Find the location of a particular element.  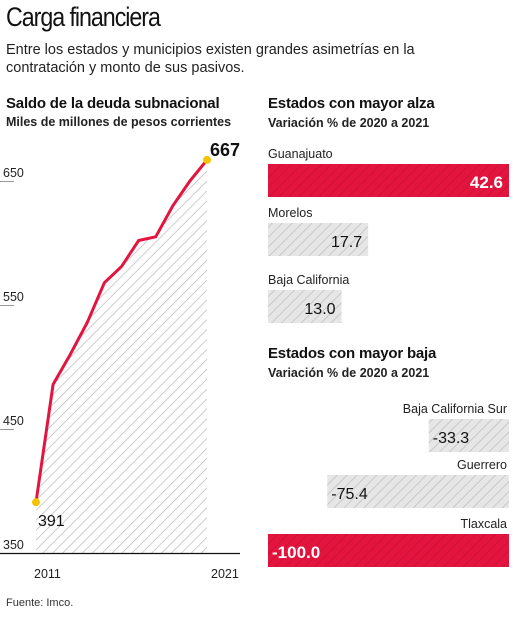

decrease-chart-subtitle: Variación % de 2020 a 2021 is located at coordinates (349, 373).